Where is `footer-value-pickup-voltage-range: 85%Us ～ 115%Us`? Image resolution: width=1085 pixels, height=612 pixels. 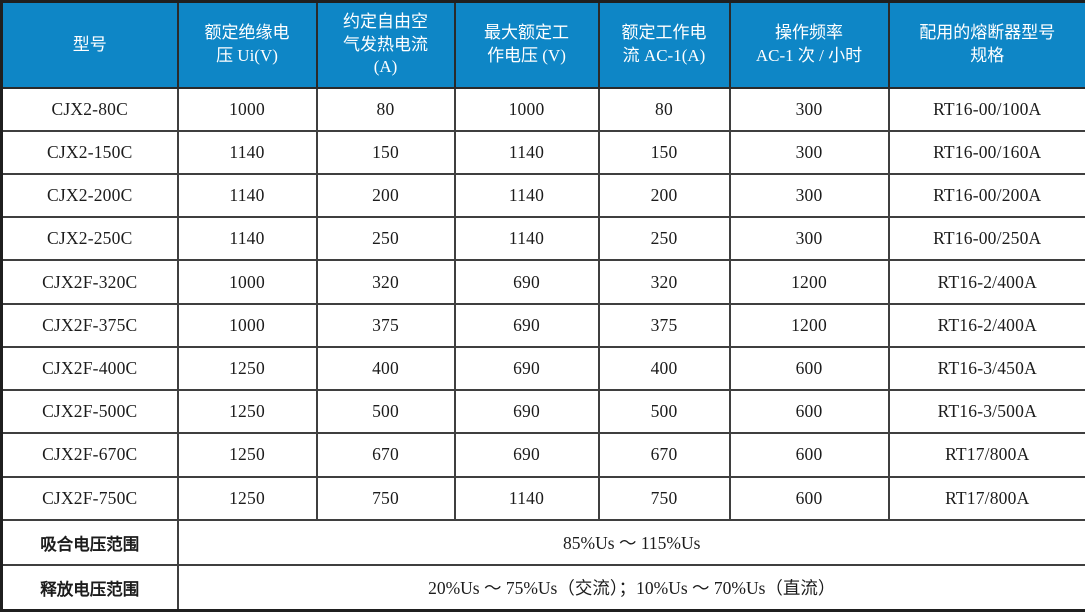 footer-value-pickup-voltage-range: 85%Us ～ 115%Us is located at coordinates (630, 542).